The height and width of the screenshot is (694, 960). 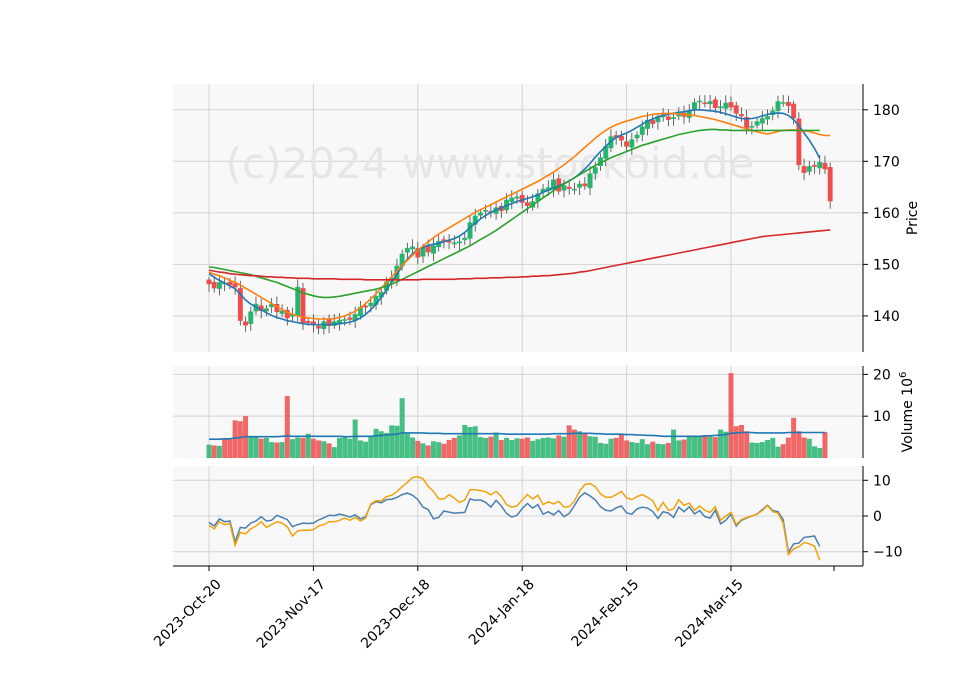 I want to click on volume-ma-line, so click(x=517, y=436).